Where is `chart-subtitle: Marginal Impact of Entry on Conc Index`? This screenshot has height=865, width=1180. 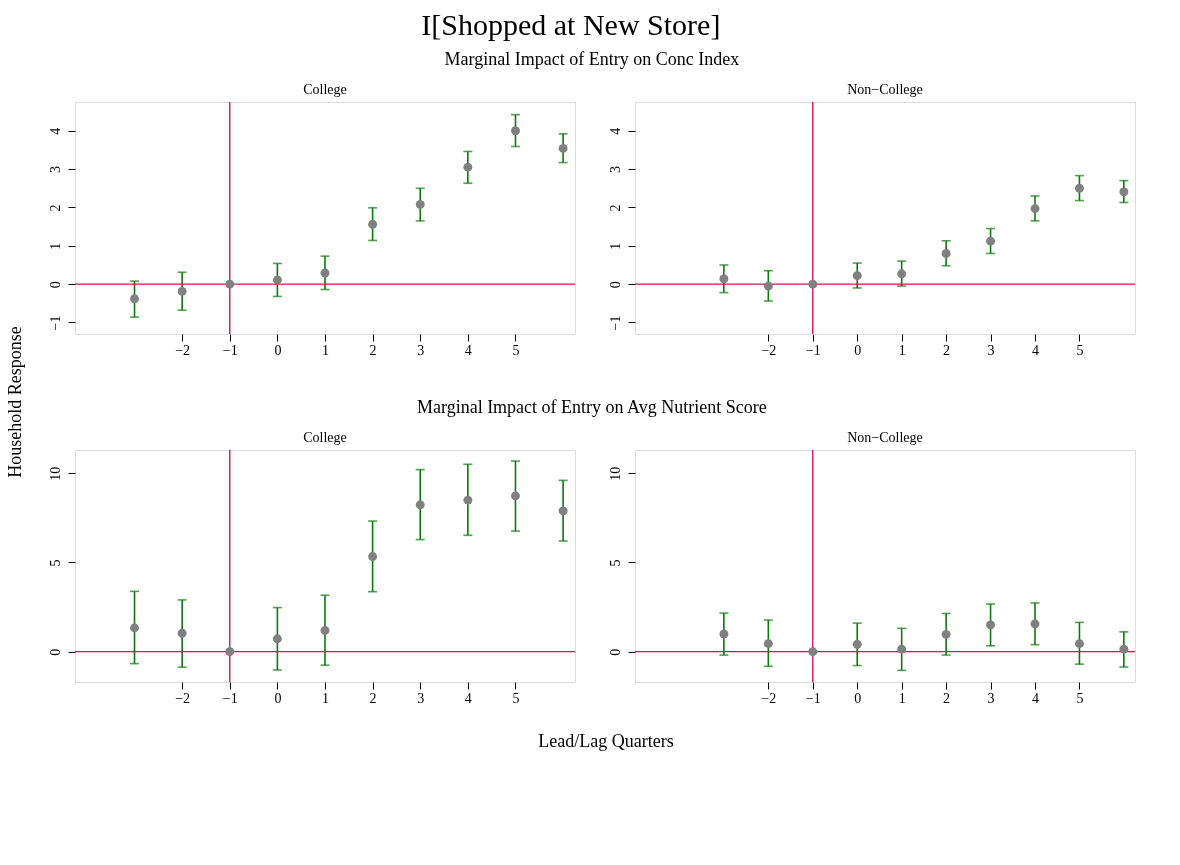 chart-subtitle: Marginal Impact of Entry on Conc Index is located at coordinates (592, 58).